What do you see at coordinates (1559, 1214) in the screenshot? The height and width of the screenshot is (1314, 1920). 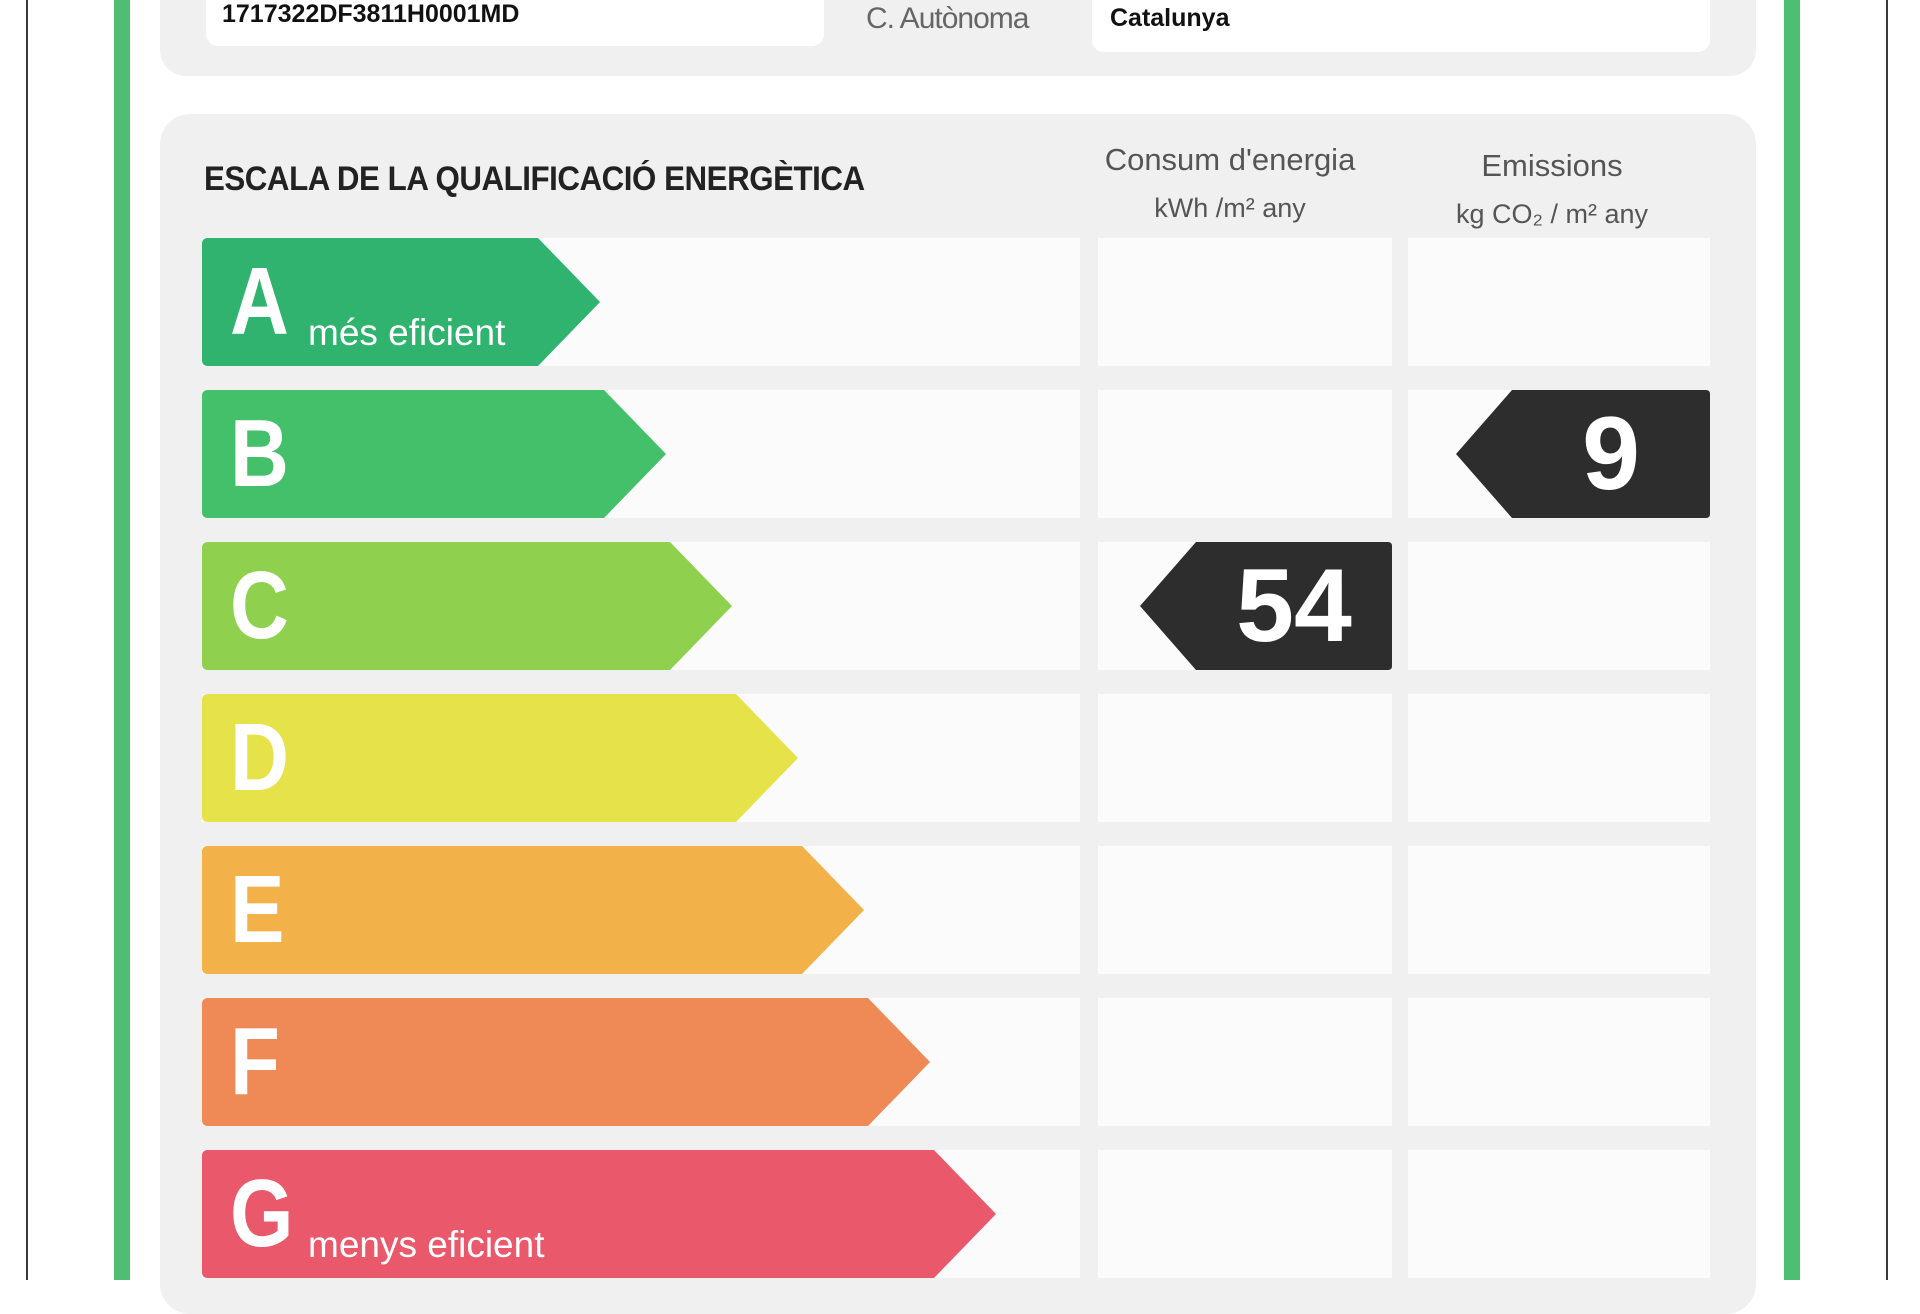 I see `emissions-cell-g` at bounding box center [1559, 1214].